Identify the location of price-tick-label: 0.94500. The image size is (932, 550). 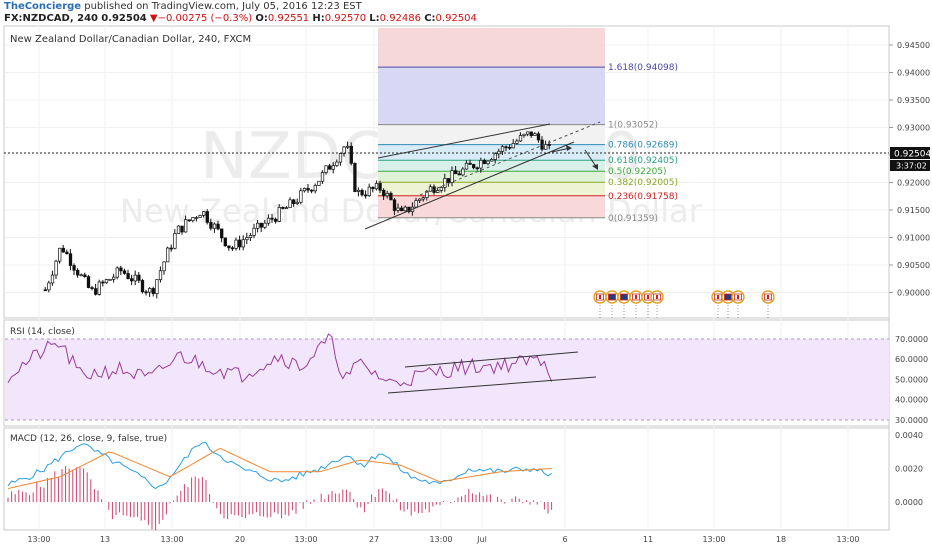
(913, 45).